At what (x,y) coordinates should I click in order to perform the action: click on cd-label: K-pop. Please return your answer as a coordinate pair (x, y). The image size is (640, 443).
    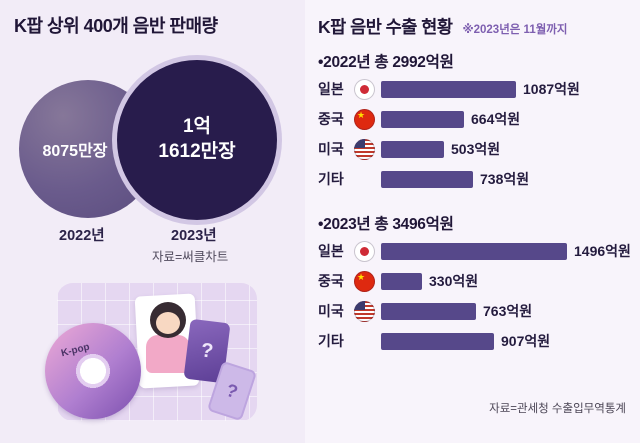
    Looking at the image, I should click on (75, 350).